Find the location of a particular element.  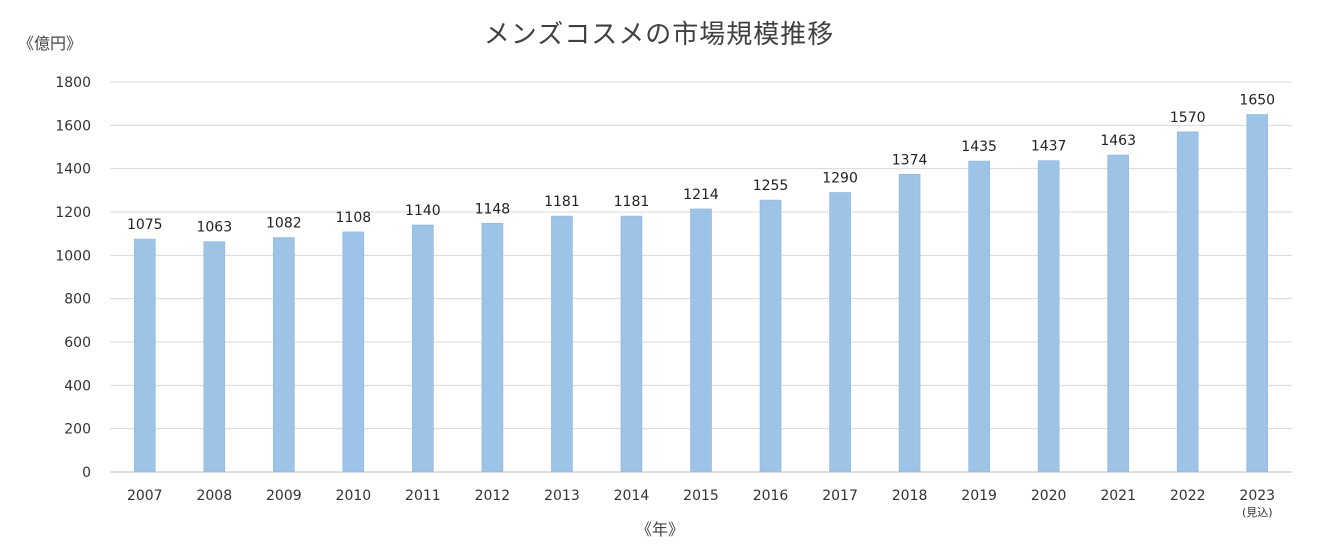

x-tick-label: 2013 is located at coordinates (562, 496).